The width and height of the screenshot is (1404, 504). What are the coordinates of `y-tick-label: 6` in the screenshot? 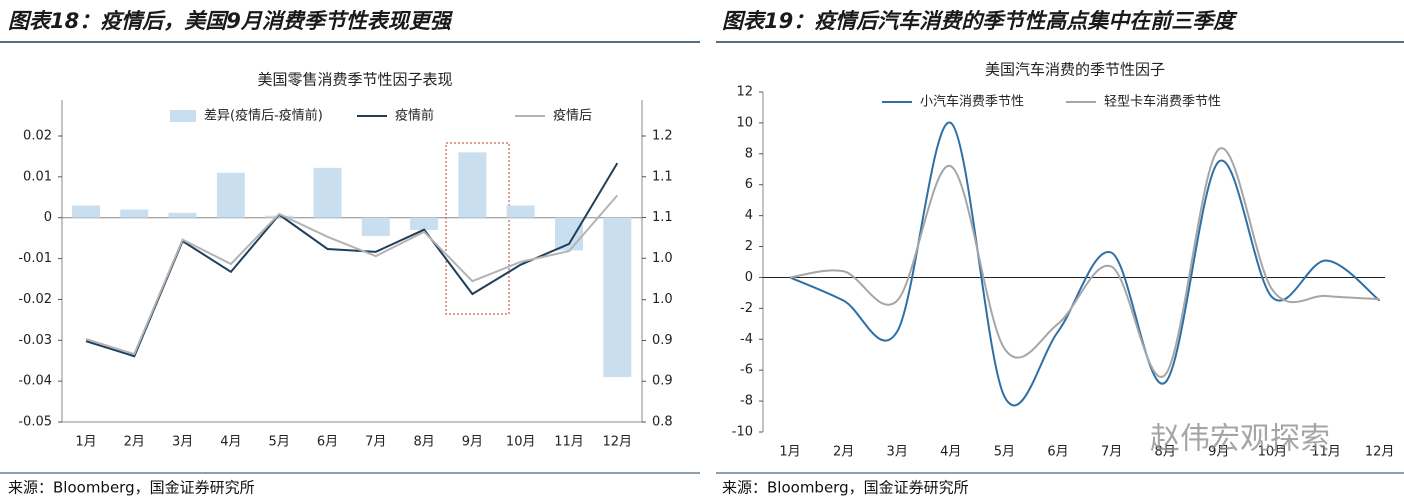 It's located at (749, 184).